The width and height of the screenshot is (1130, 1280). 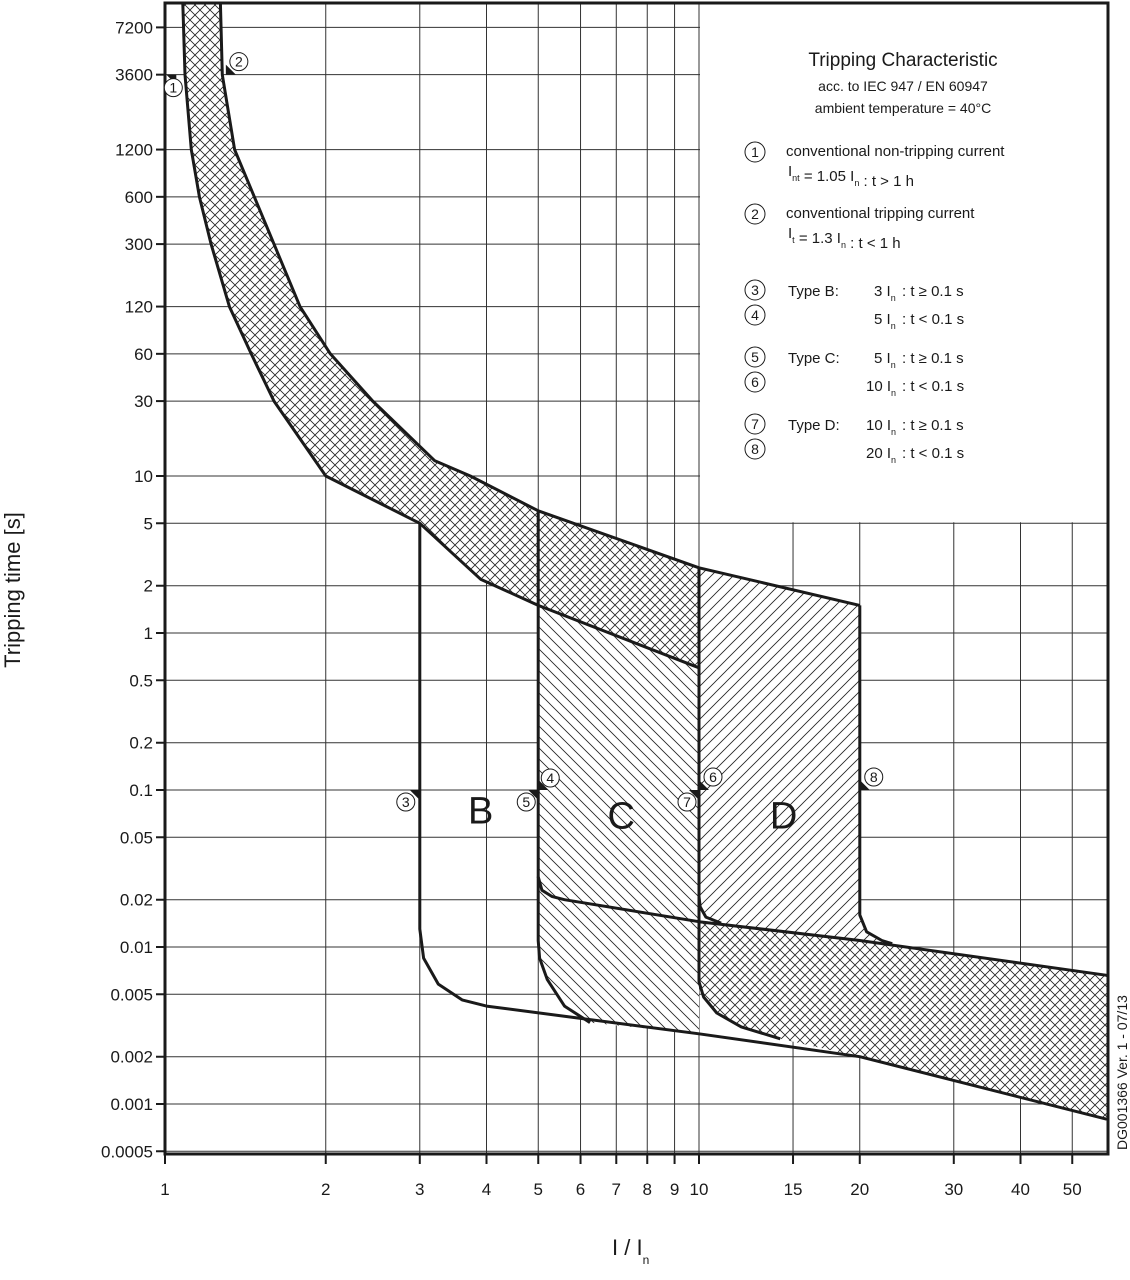 I want to click on y-tick-label: 30, so click(x=143, y=401).